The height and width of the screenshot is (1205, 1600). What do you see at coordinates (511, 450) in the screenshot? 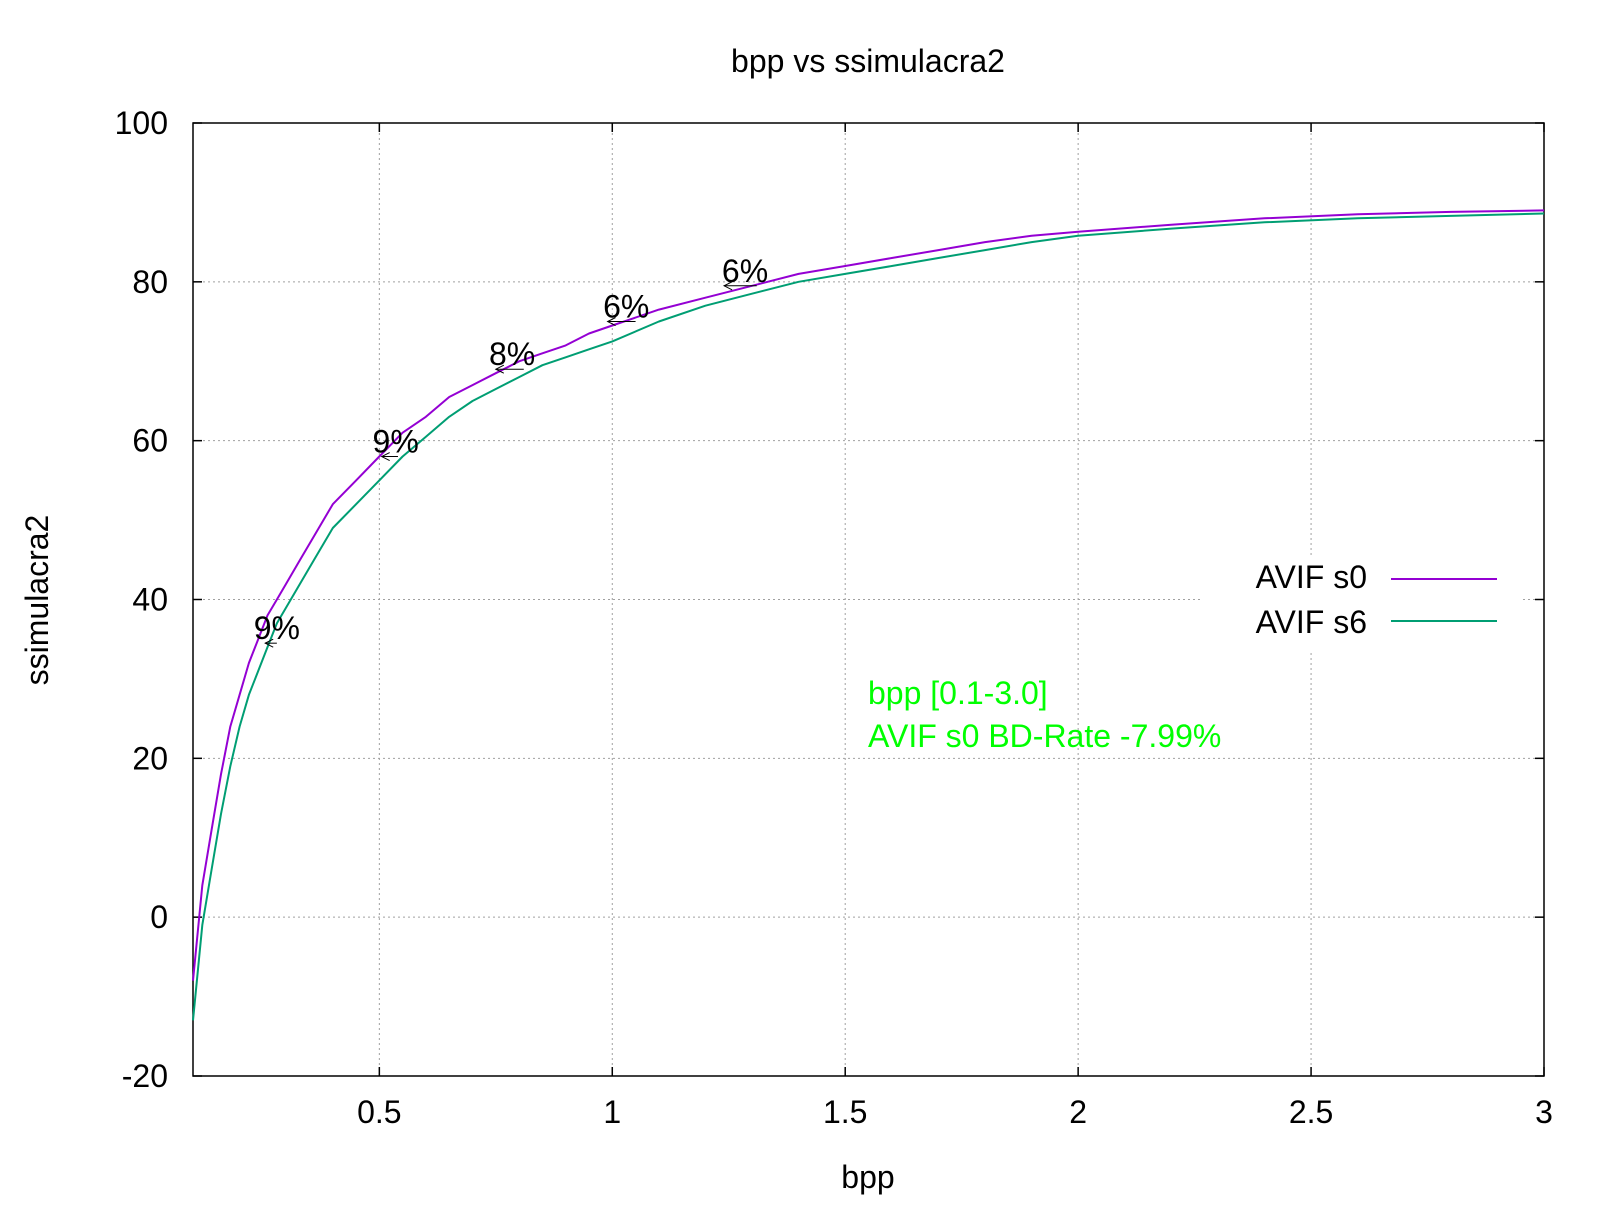
I see `annotations: 9% 9% 8% 6% 6%` at bounding box center [511, 450].